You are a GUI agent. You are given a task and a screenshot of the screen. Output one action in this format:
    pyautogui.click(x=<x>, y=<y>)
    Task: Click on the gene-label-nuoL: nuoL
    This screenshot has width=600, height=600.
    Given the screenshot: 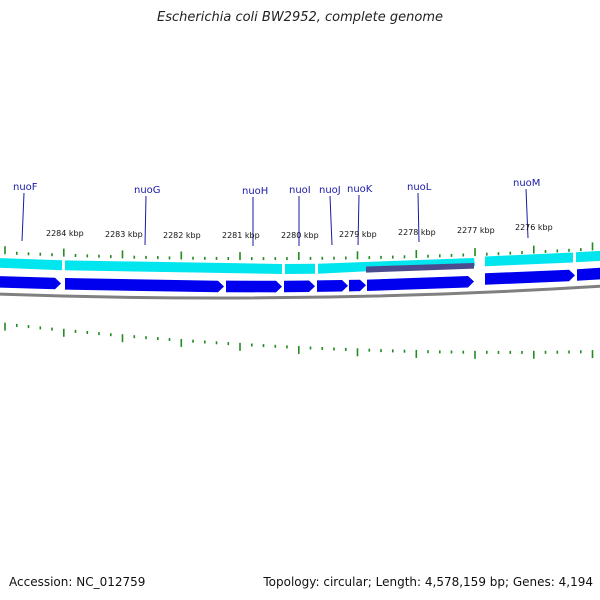 What is the action you would take?
    pyautogui.click(x=419, y=187)
    